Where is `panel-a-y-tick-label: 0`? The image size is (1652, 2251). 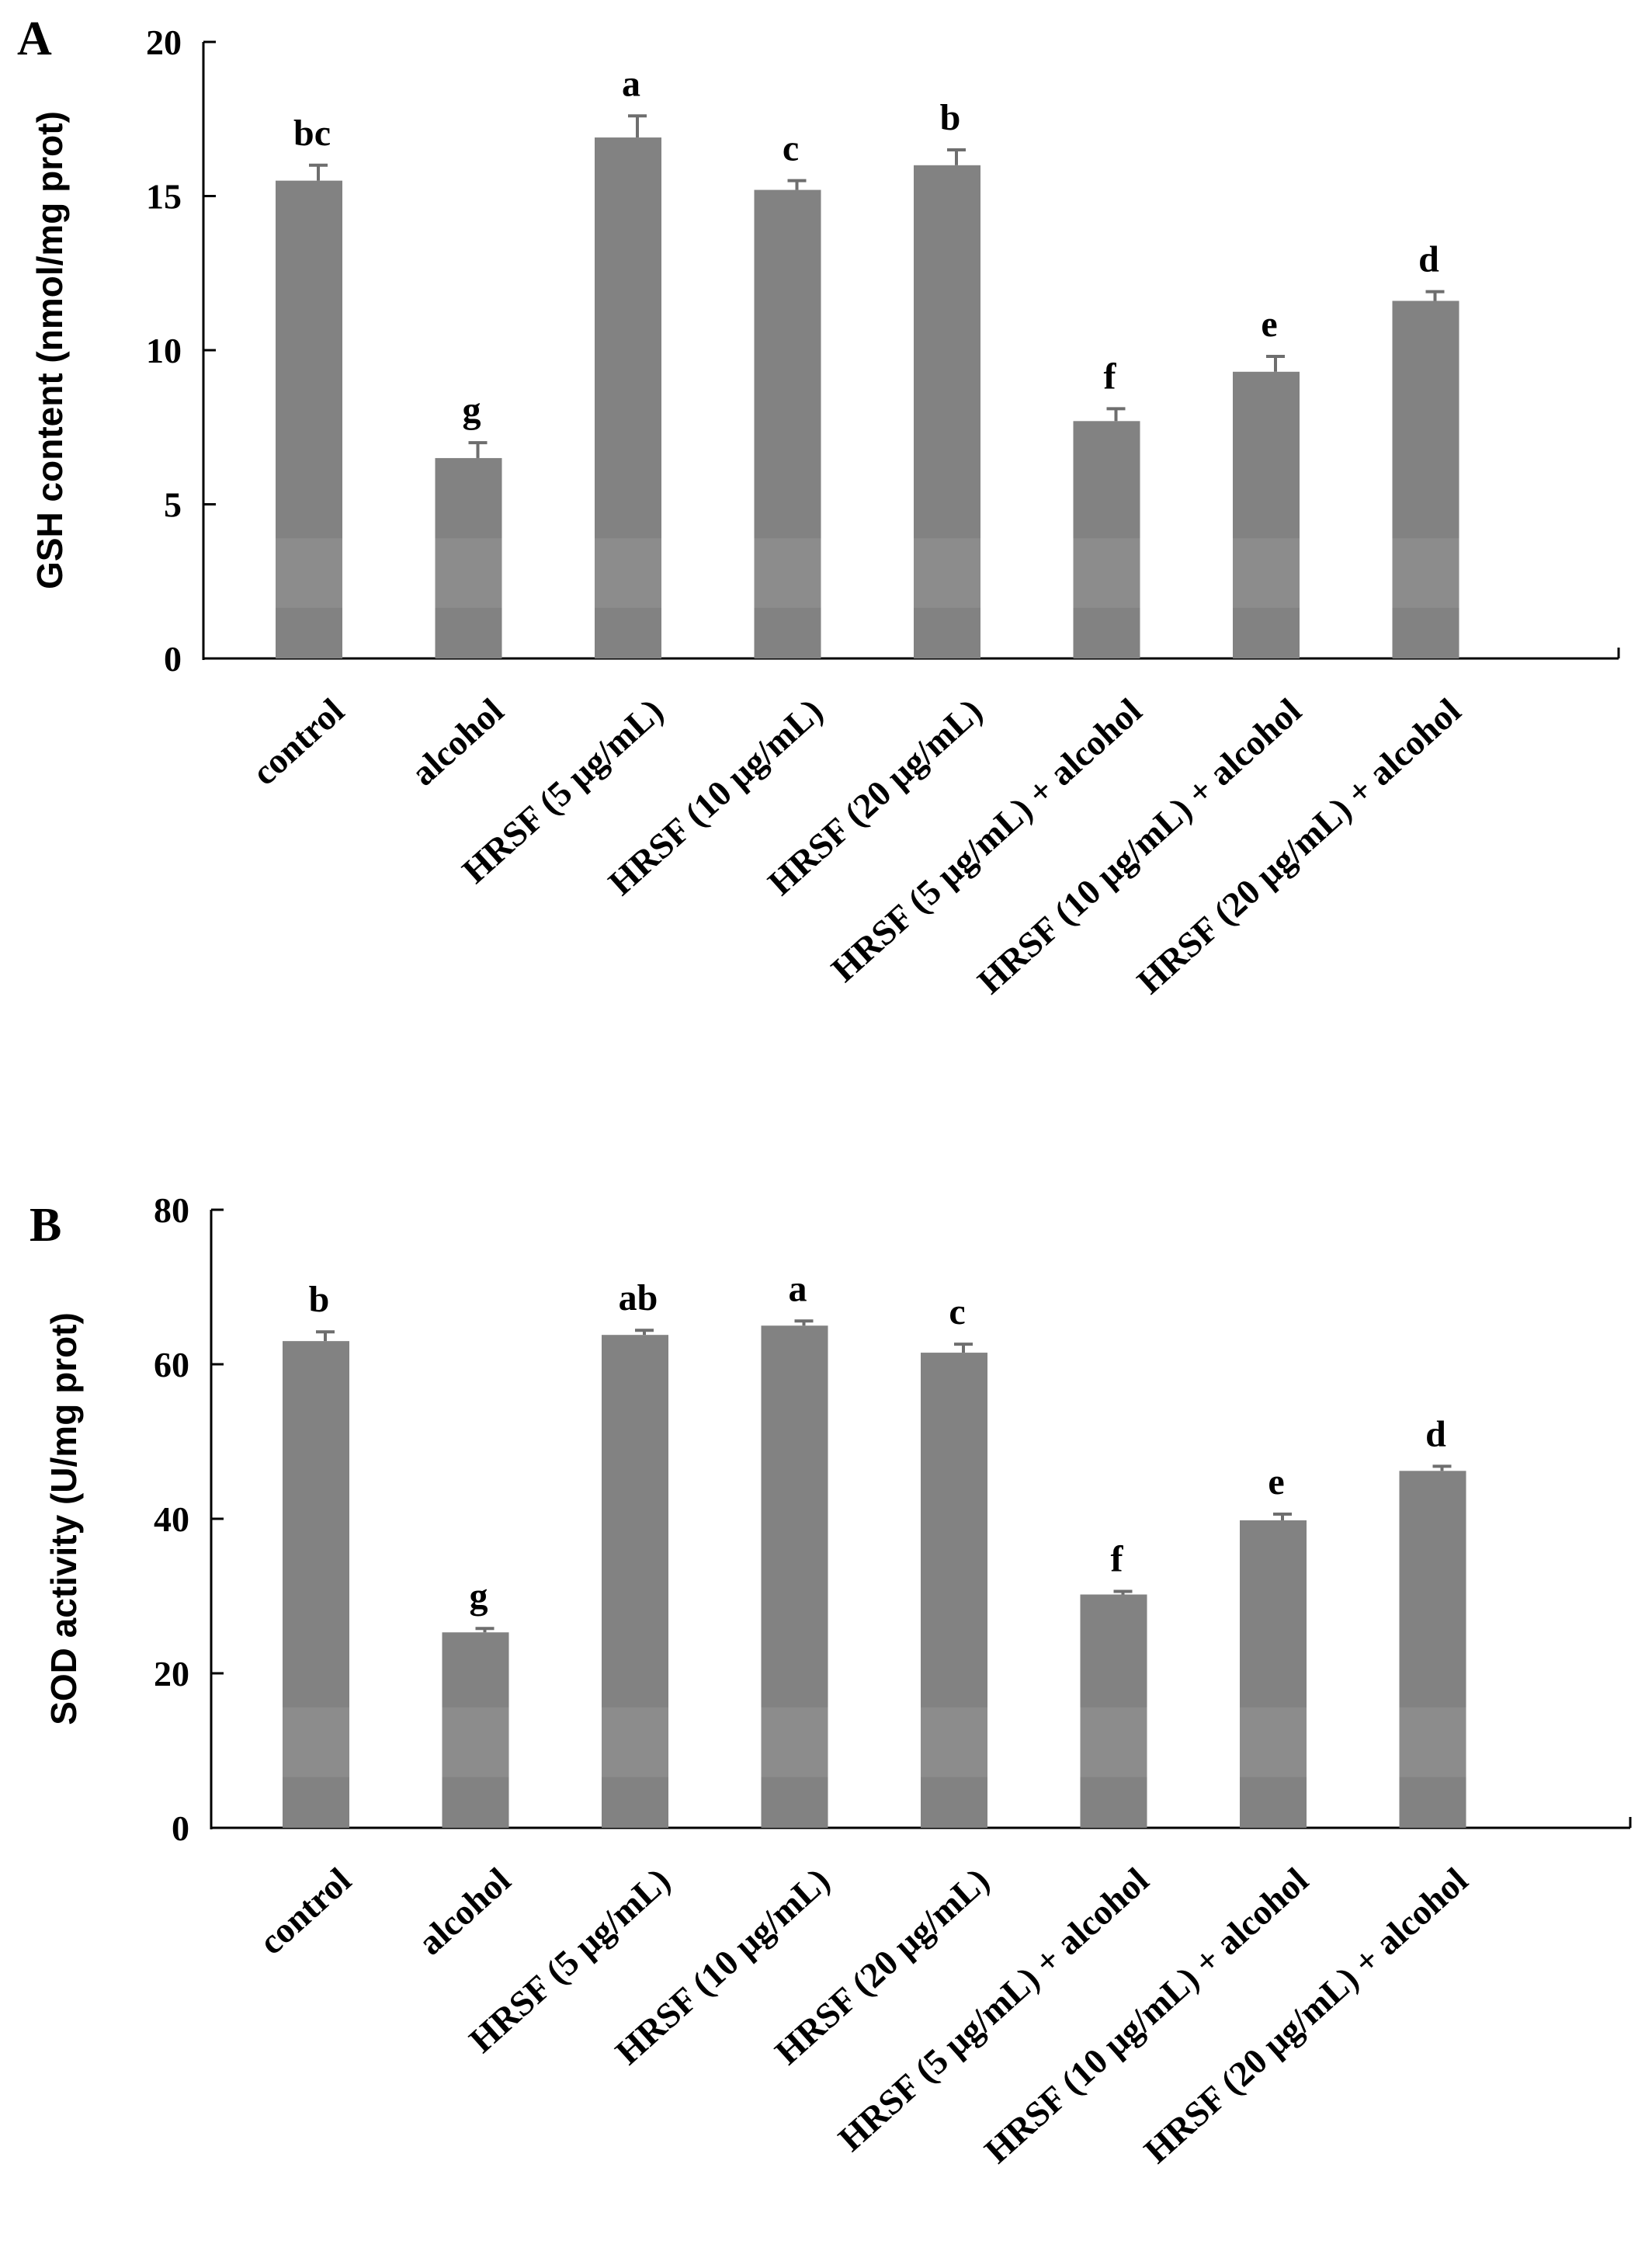 panel-a-y-tick-label: 0 is located at coordinates (173, 659).